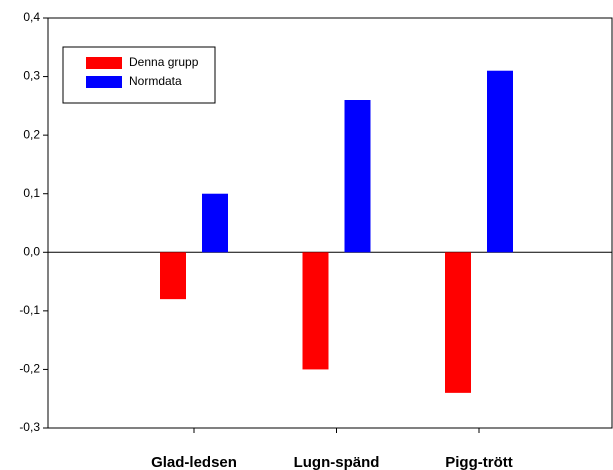  What do you see at coordinates (31, 76) in the screenshot?
I see `y-tick-label: 0,3` at bounding box center [31, 76].